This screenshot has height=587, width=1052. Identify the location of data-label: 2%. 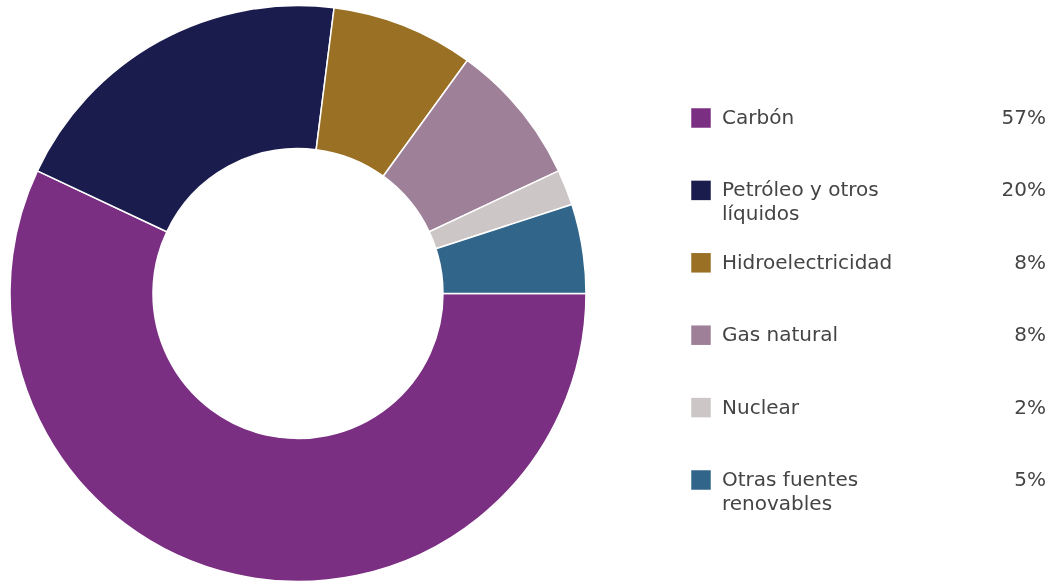
(1030, 406).